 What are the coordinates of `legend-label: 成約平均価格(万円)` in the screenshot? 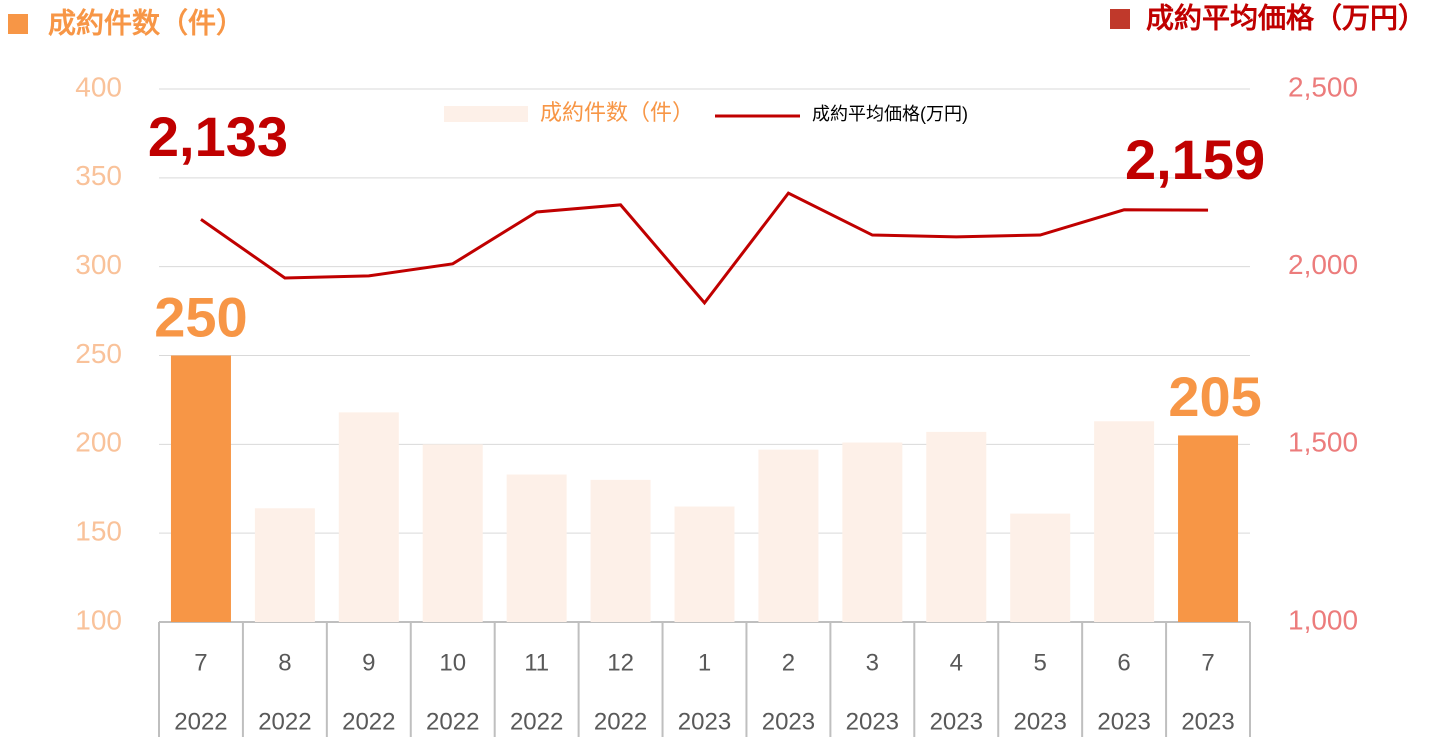 It's located at (890, 114).